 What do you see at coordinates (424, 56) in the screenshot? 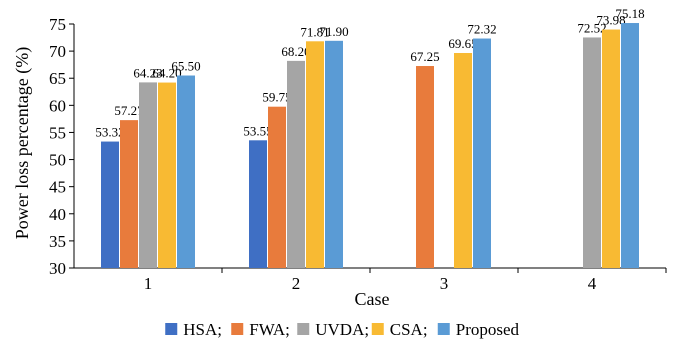
I see `data-label: 67.25` at bounding box center [424, 56].